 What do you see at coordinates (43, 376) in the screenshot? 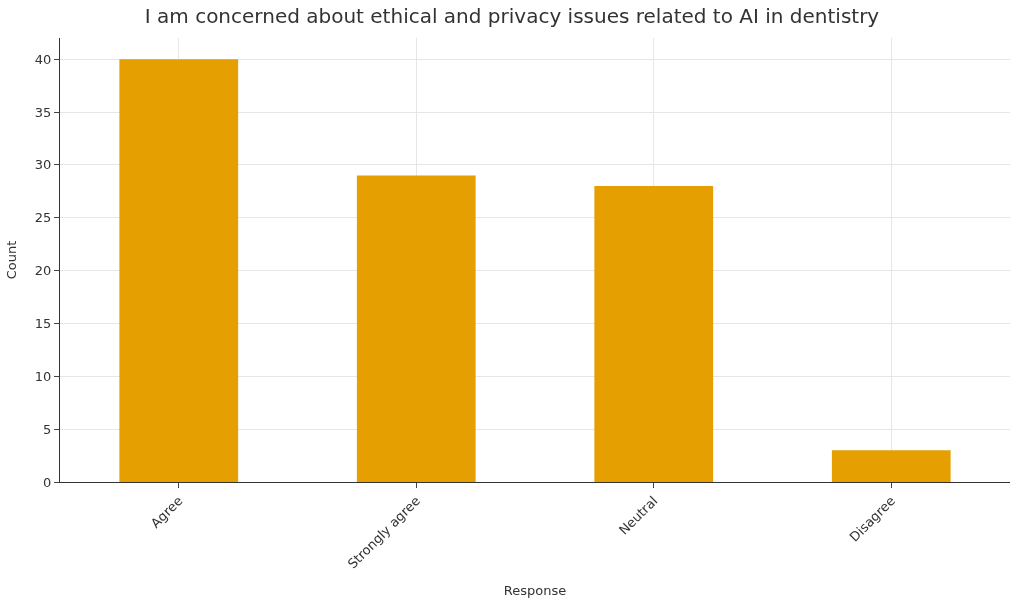
I see `y-tick-label: 10` at bounding box center [43, 376].